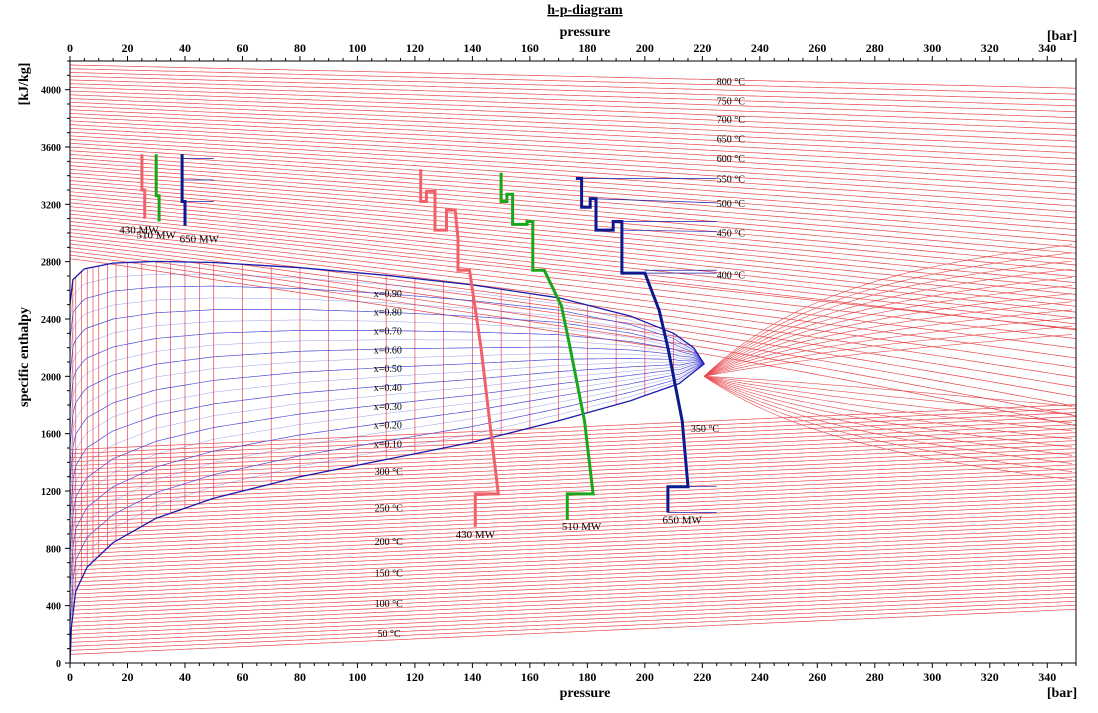 Image resolution: width=1098 pixels, height=713 pixels. I want to click on x-tick-label-top: 240, so click(760, 48).